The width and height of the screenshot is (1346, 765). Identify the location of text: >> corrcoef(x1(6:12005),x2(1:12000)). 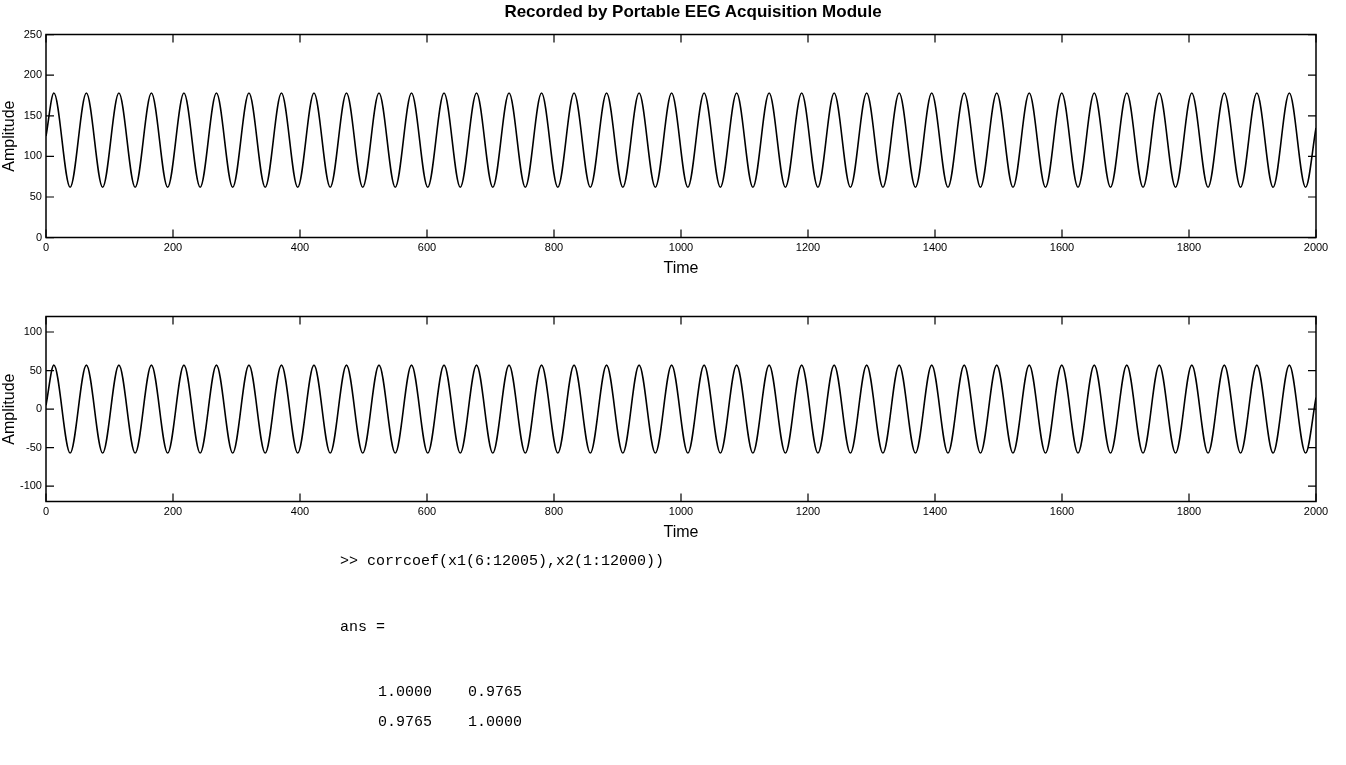
(503, 562).